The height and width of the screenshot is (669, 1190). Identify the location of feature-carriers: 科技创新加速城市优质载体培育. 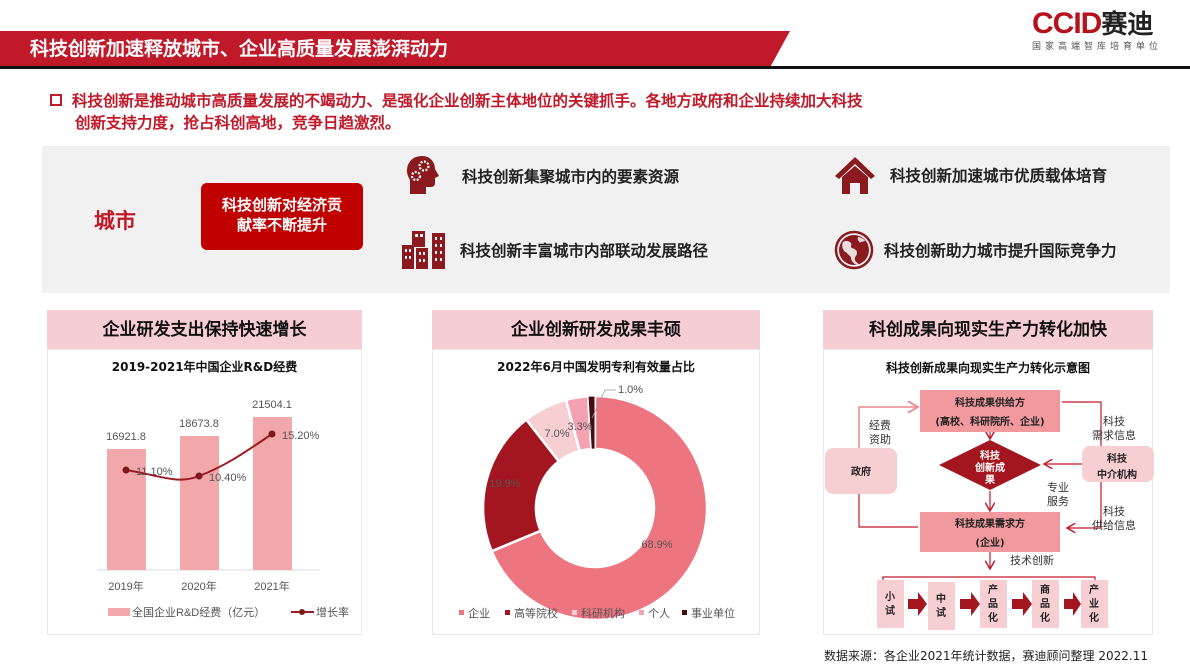
(970, 175).